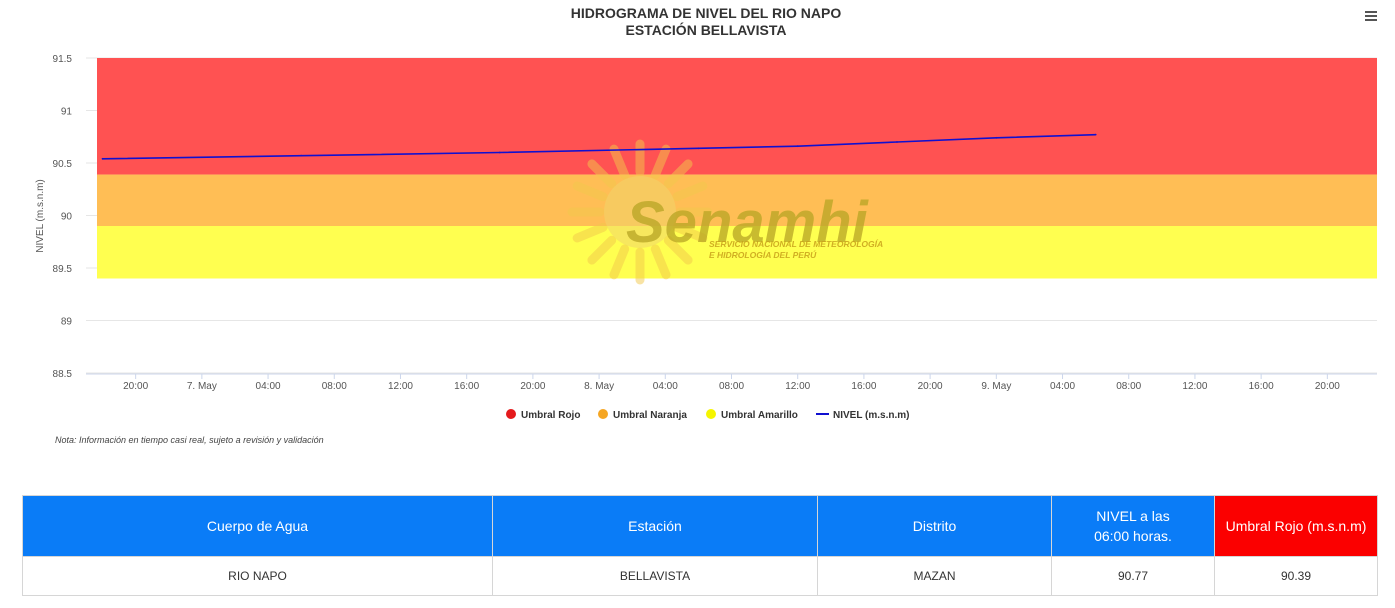 The height and width of the screenshot is (608, 1395). I want to click on band-umbral-amarillo, so click(737, 252).